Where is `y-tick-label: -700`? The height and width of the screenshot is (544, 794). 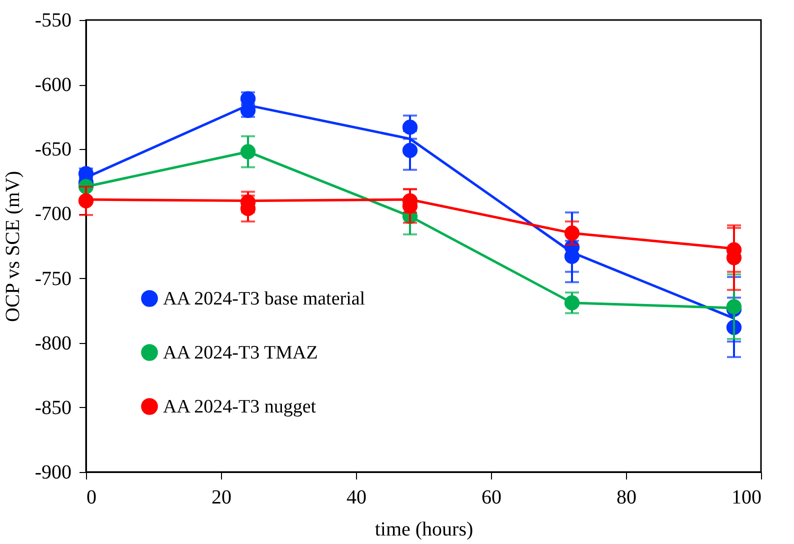
y-tick-label: -700 is located at coordinates (53, 214).